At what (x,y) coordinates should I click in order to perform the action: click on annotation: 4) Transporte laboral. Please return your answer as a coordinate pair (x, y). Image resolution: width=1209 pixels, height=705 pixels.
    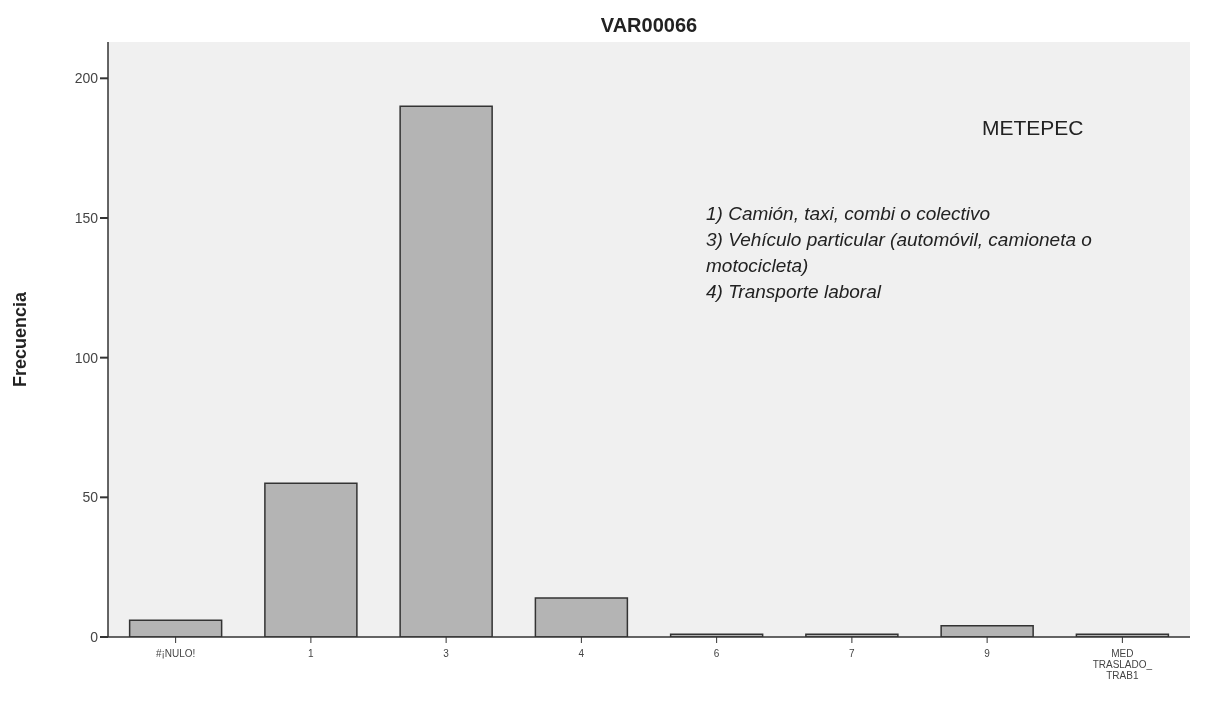
    Looking at the image, I should click on (794, 292).